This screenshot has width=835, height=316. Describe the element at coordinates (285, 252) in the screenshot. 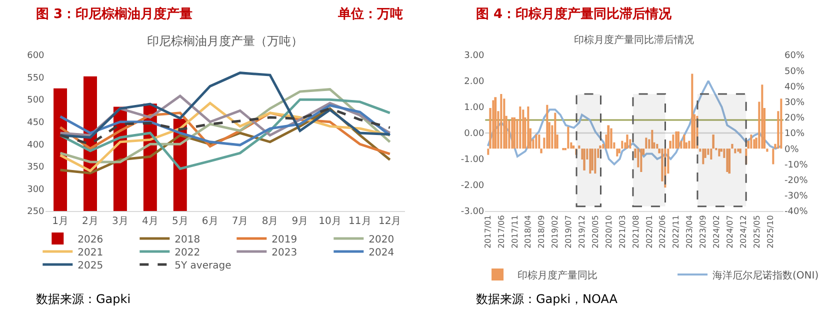

I see `legend-label: 2023` at that location.